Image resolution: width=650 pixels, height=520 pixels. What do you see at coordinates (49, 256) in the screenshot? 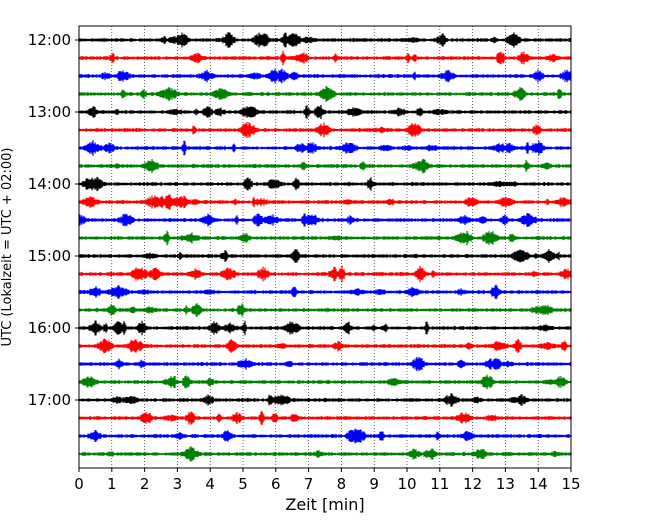
I see `y-tick-label-15:00: 15:00` at bounding box center [49, 256].